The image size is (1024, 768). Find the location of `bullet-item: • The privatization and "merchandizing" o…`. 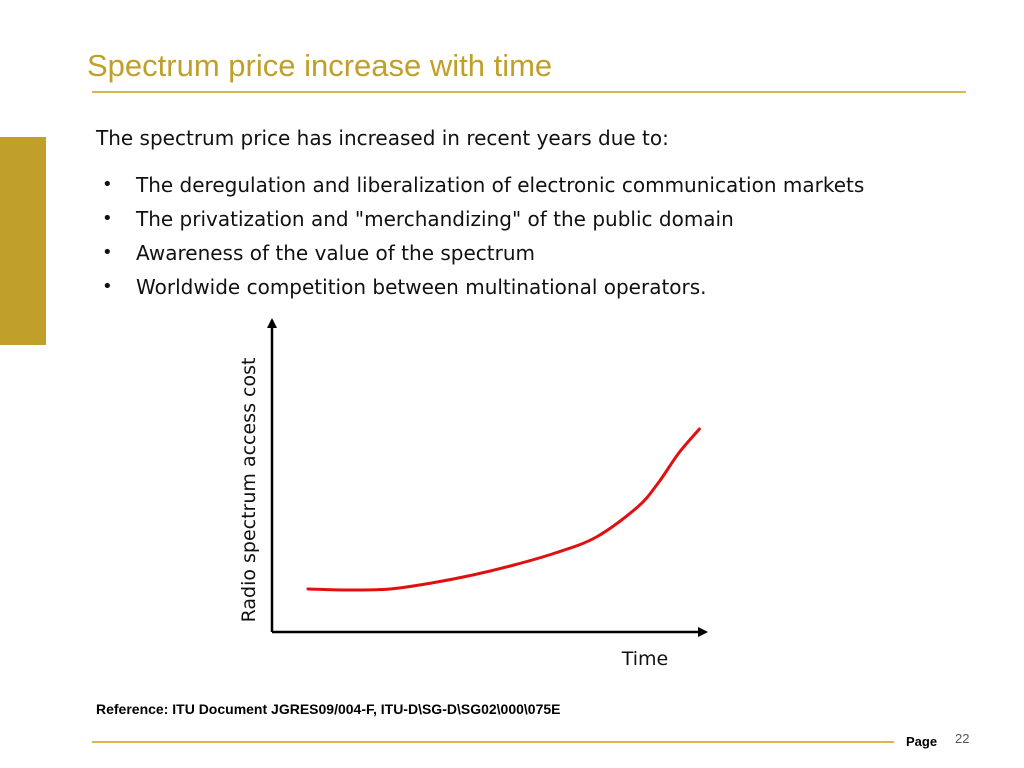

bullet-item: • The privatization and "merchandizing" o… is located at coordinates (483, 219).